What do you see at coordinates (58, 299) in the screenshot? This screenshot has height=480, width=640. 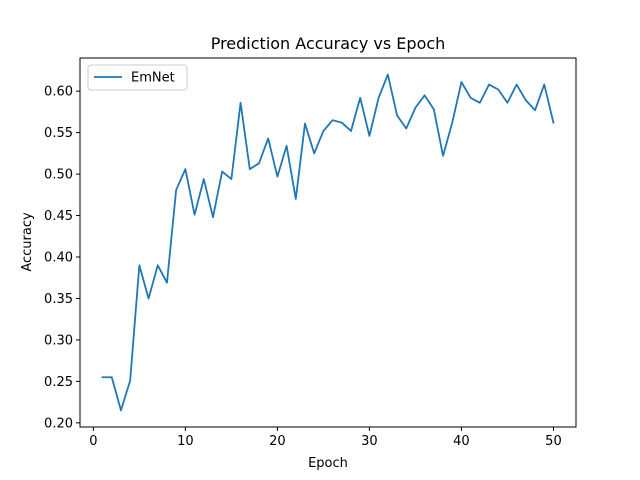 I see `y-tick-label: 0.35` at bounding box center [58, 299].